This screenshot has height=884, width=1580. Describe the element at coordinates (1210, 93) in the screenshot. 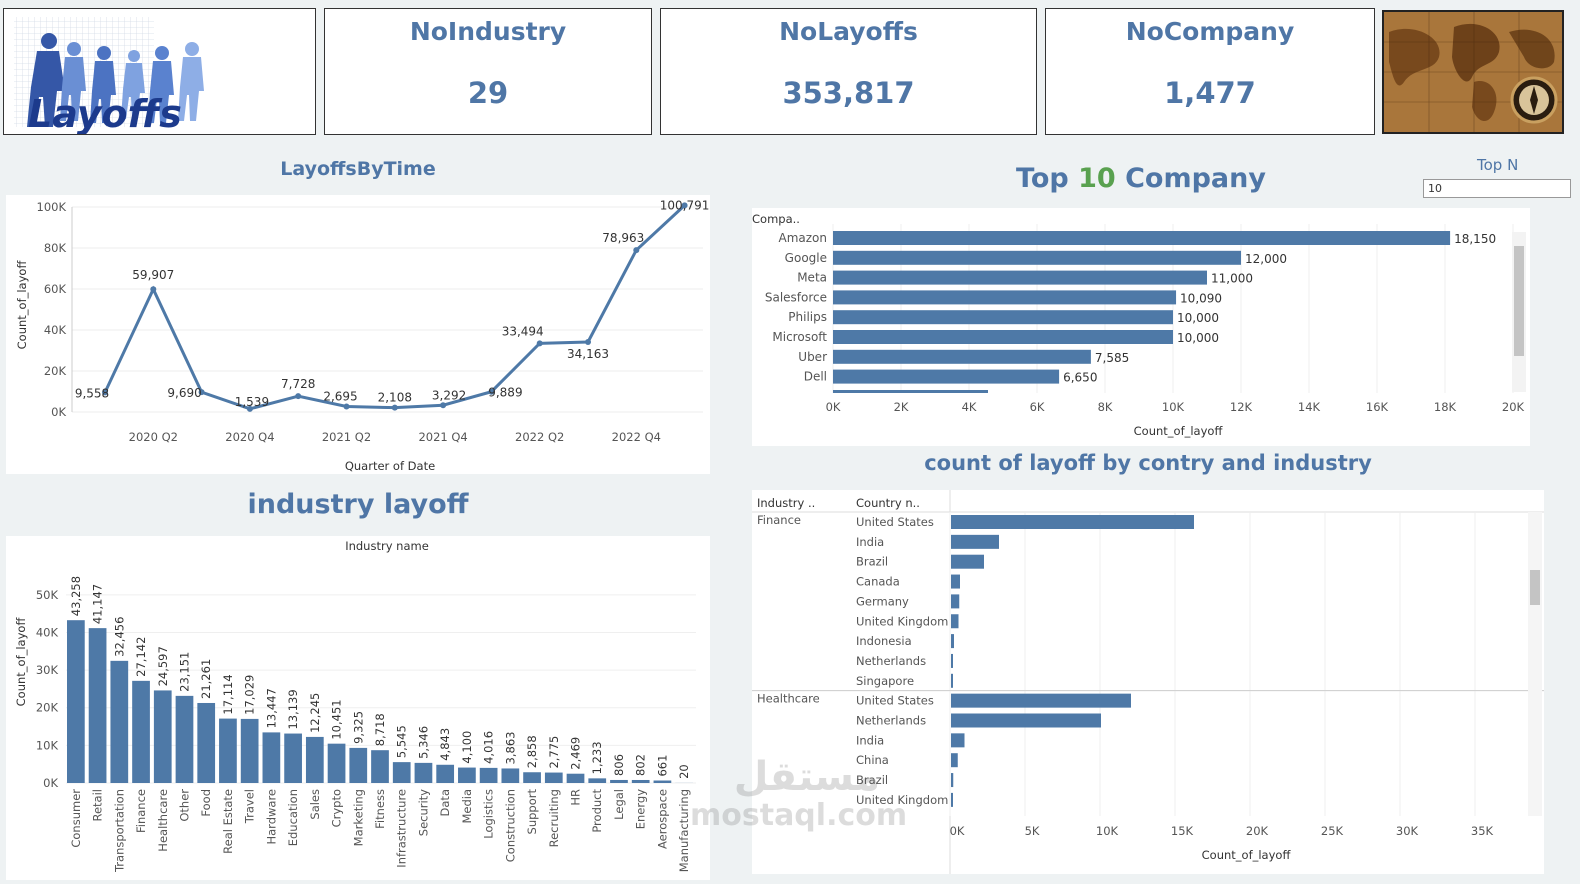

I see `kpi-no-company-value: 1,477` at that location.